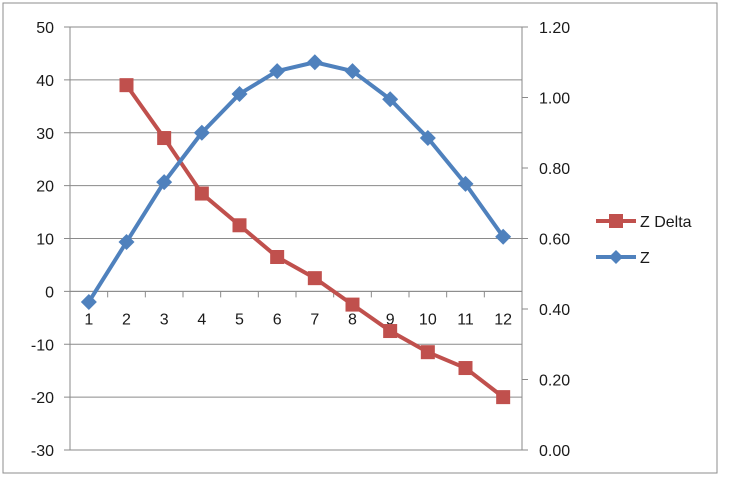  Describe the element at coordinates (554, 169) in the screenshot. I see `y-right-tick-label: 0.80` at that location.